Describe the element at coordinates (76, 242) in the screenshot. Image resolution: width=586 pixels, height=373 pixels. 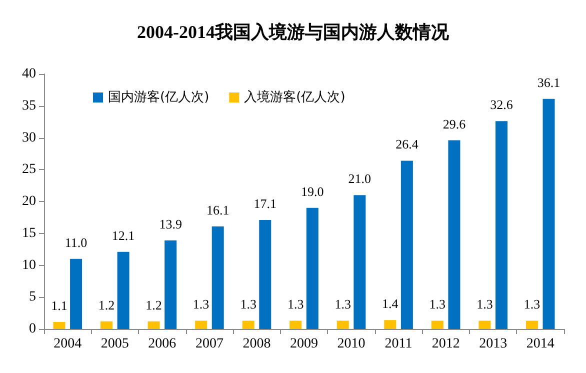
I see `data-label: 11.0` at that location.